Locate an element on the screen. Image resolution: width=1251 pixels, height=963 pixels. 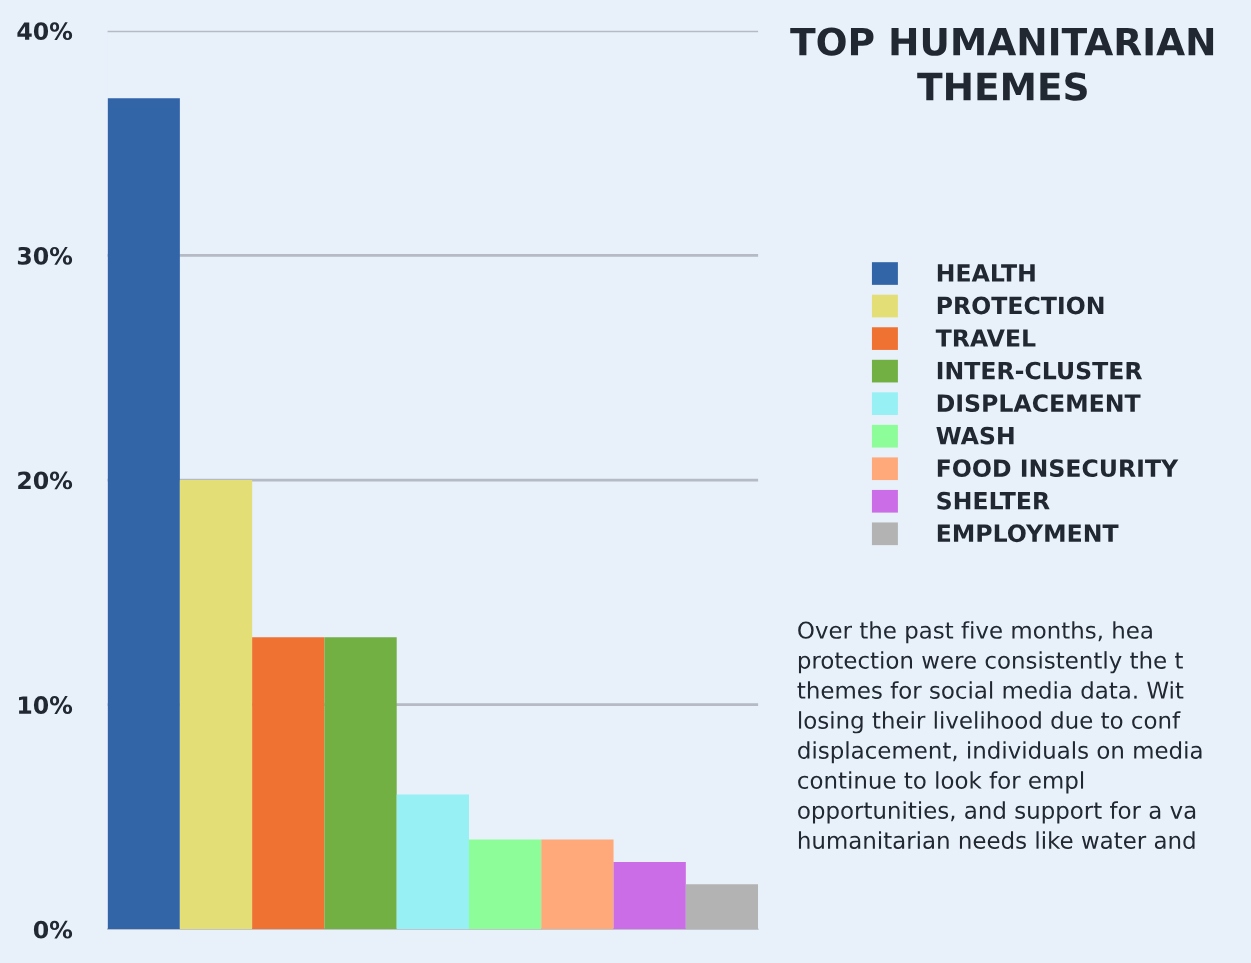
y-tick-label: 0% is located at coordinates (53, 929).